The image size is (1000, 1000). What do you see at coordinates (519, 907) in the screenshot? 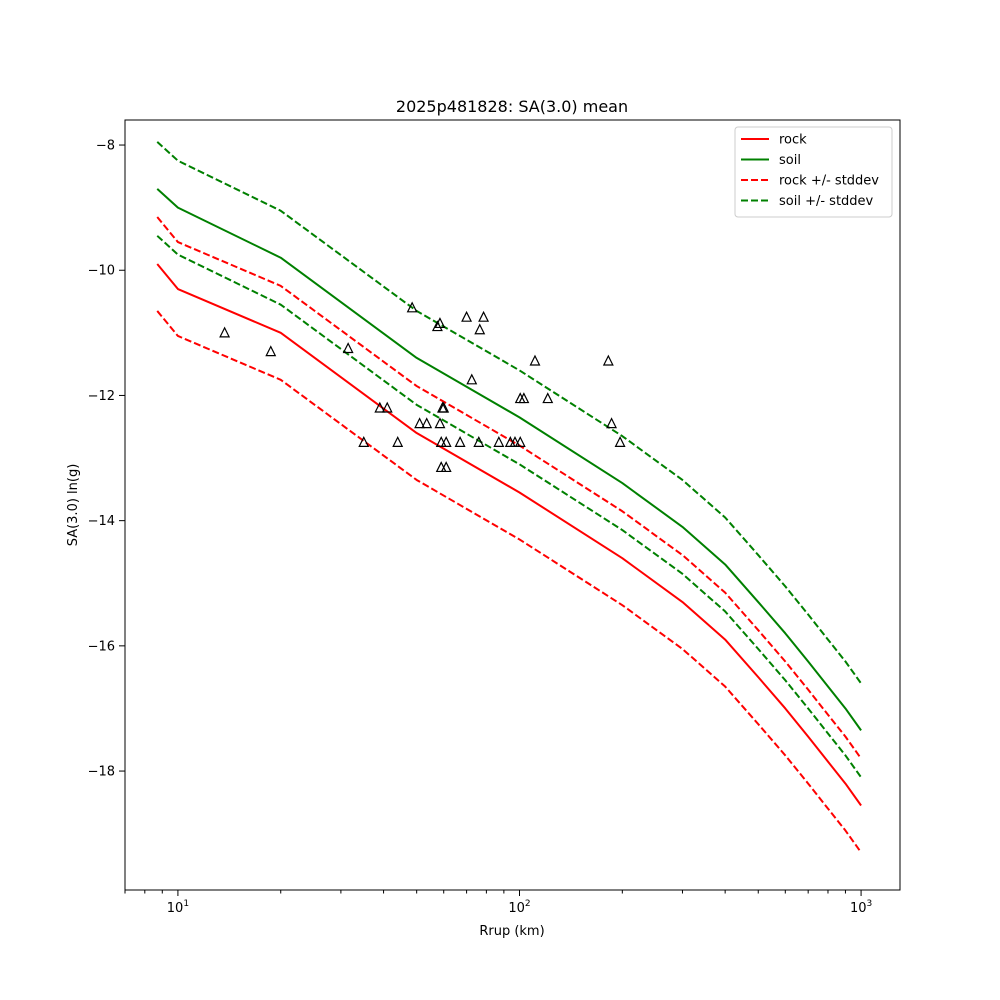
I see `x-tick-label: 10²` at bounding box center [519, 907].